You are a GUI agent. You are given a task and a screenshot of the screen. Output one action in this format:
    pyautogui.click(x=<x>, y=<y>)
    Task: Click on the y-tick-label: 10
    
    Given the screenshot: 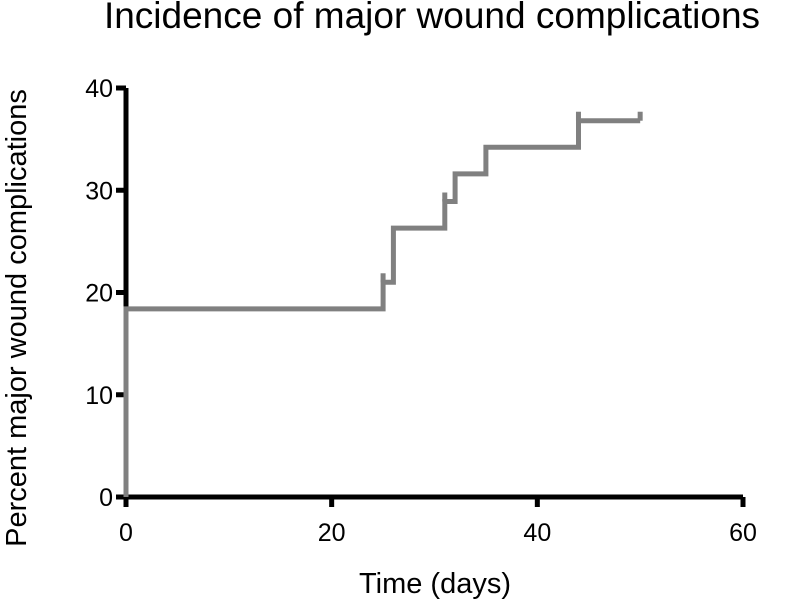 What is the action you would take?
    pyautogui.click(x=99, y=396)
    